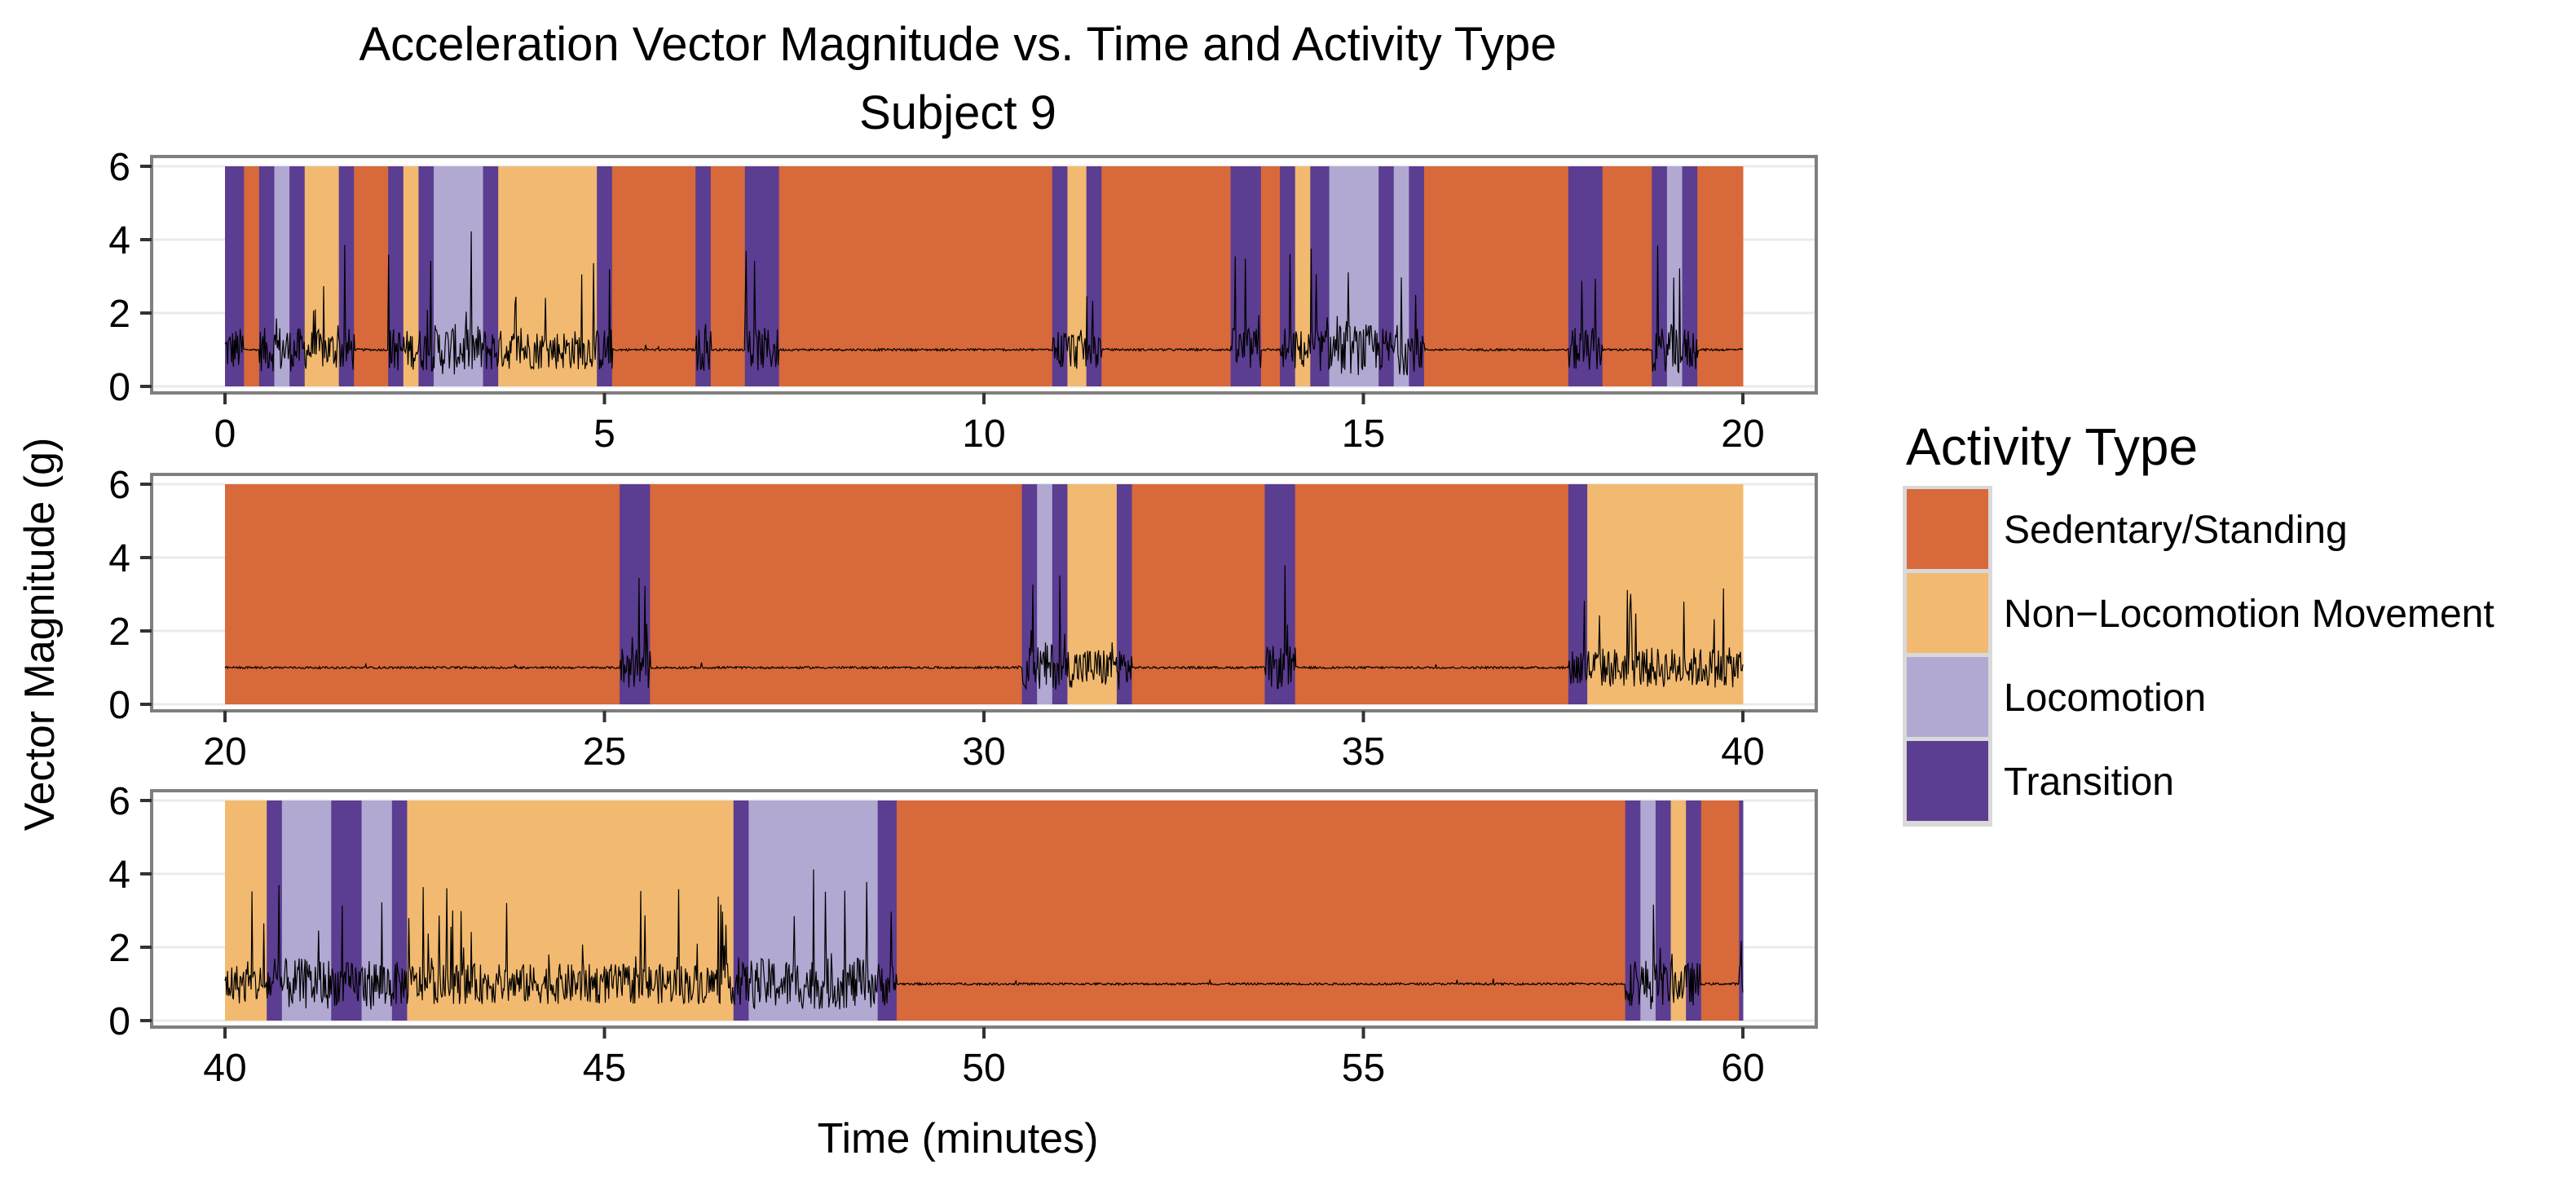 Image resolution: width=2576 pixels, height=1182 pixels. I want to click on x-tick-label: 0, so click(225, 434).